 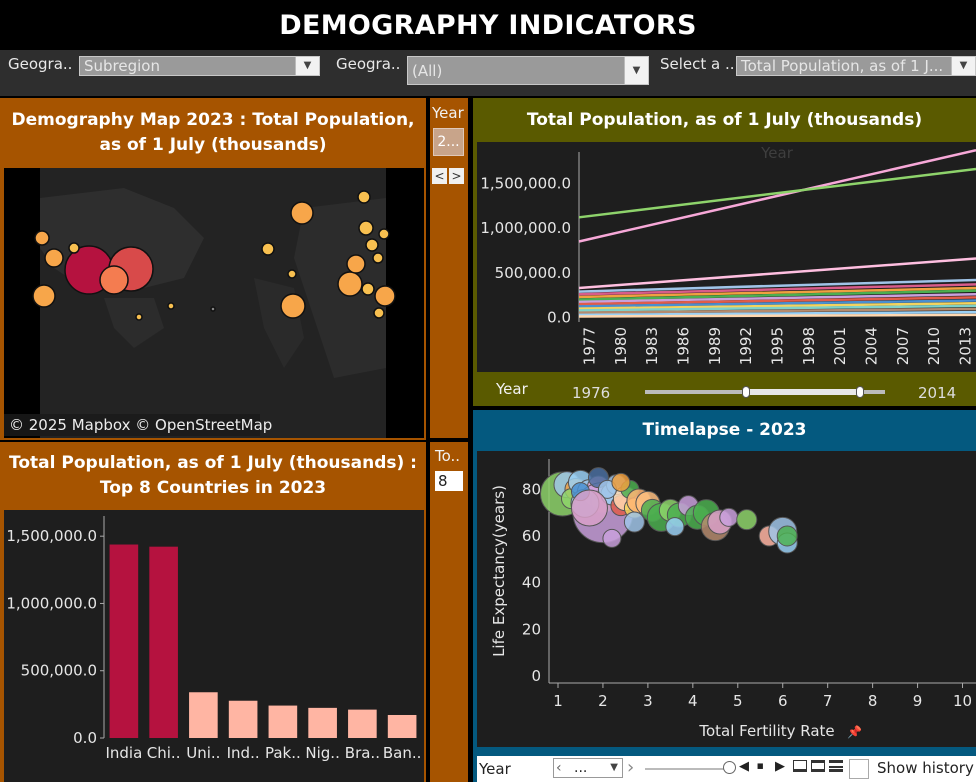 I want to click on pin-icon: 📌, so click(x=854, y=731).